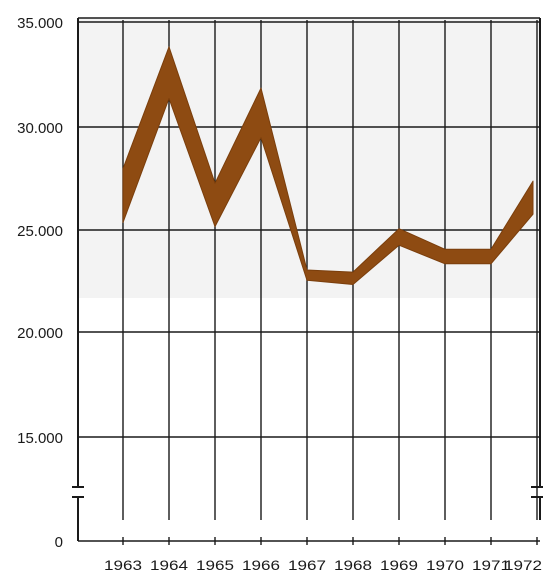 This screenshot has width=543, height=575. Describe the element at coordinates (445, 565) in the screenshot. I see `x-tick-label: 1970` at that location.